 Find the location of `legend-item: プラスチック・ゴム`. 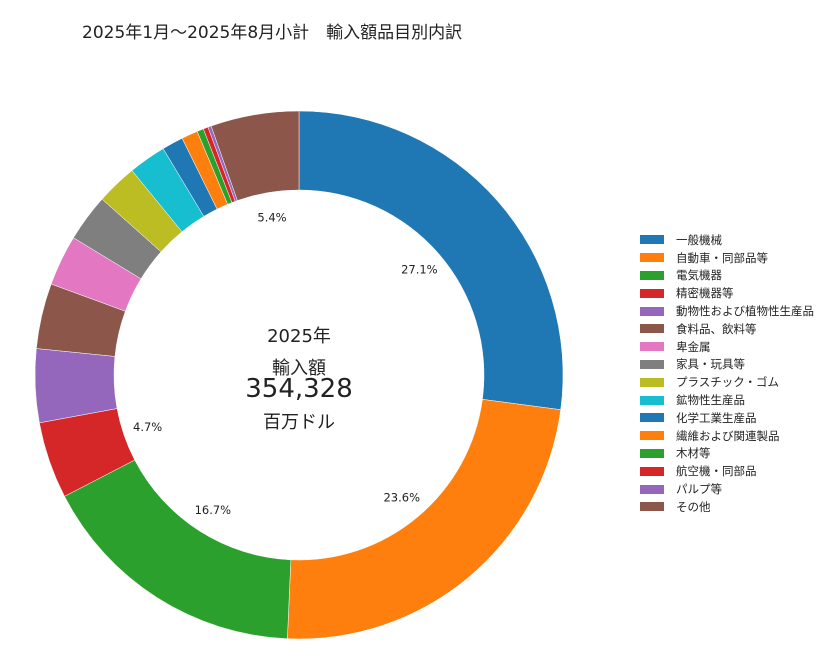

legend-item: プラスチック・ゴム is located at coordinates (727, 382).